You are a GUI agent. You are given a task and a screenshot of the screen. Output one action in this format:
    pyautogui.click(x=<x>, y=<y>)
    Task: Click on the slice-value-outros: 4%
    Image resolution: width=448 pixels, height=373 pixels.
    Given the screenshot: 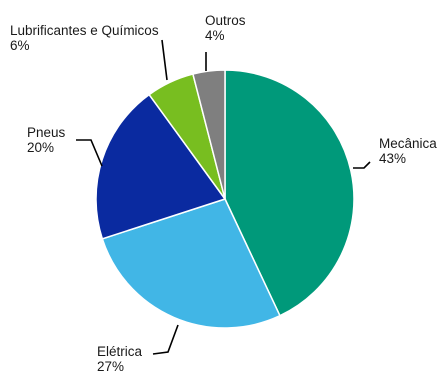 What is the action you would take?
    pyautogui.click(x=215, y=35)
    